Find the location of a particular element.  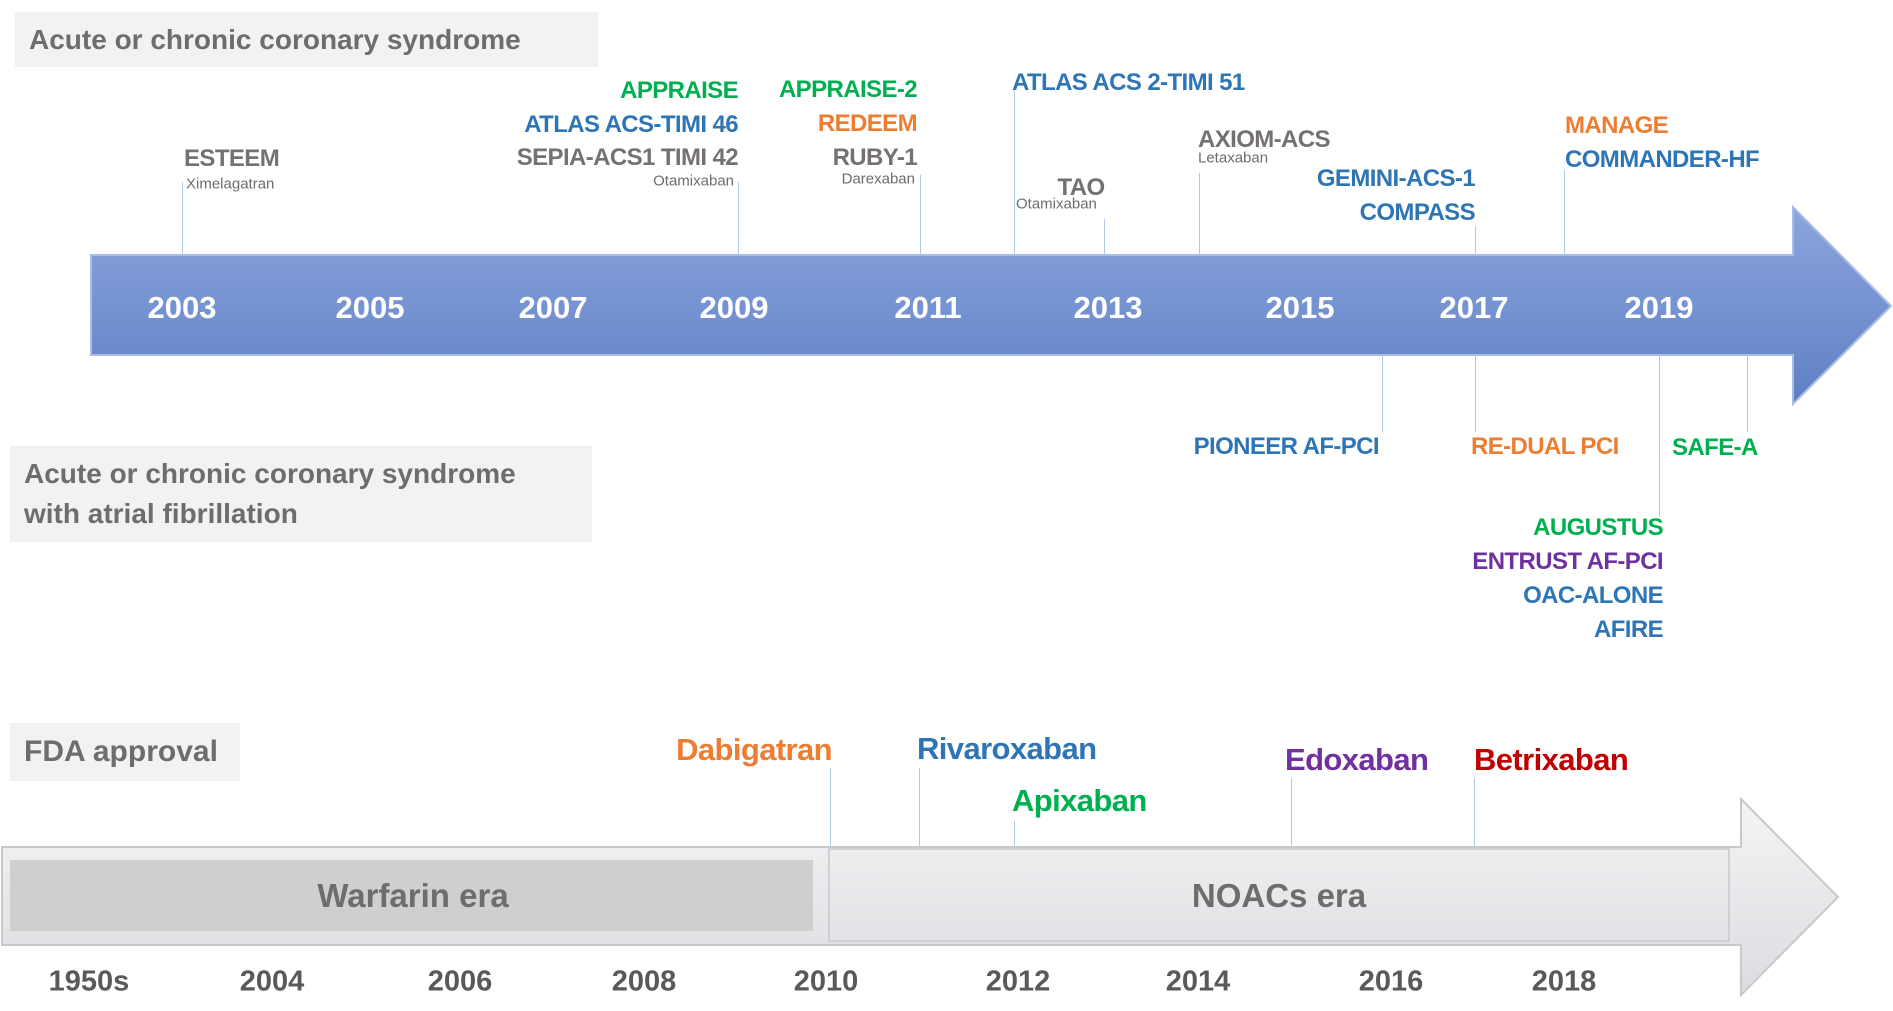

trial-drug-label: Darexaban is located at coordinates (878, 179).